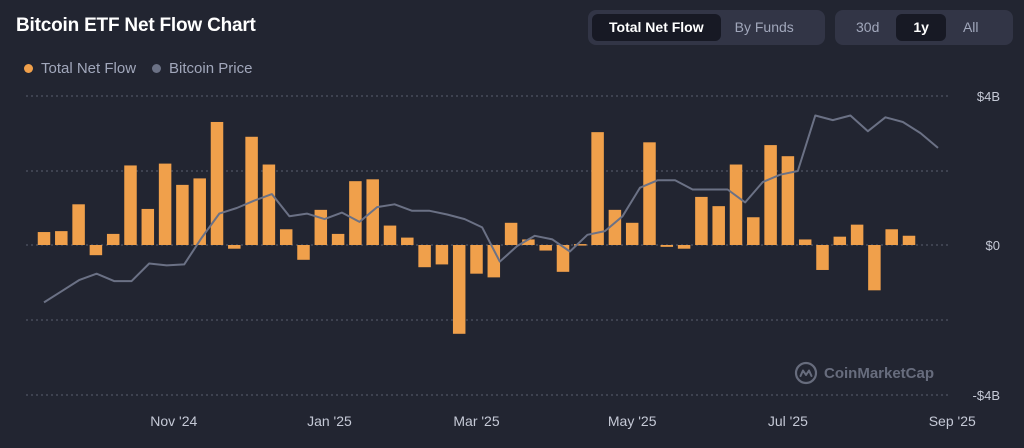 Image resolution: width=1024 pixels, height=448 pixels. Describe the element at coordinates (146, 68) in the screenshot. I see `chart-legend: Total Net Flow Bitcoin Price` at that location.